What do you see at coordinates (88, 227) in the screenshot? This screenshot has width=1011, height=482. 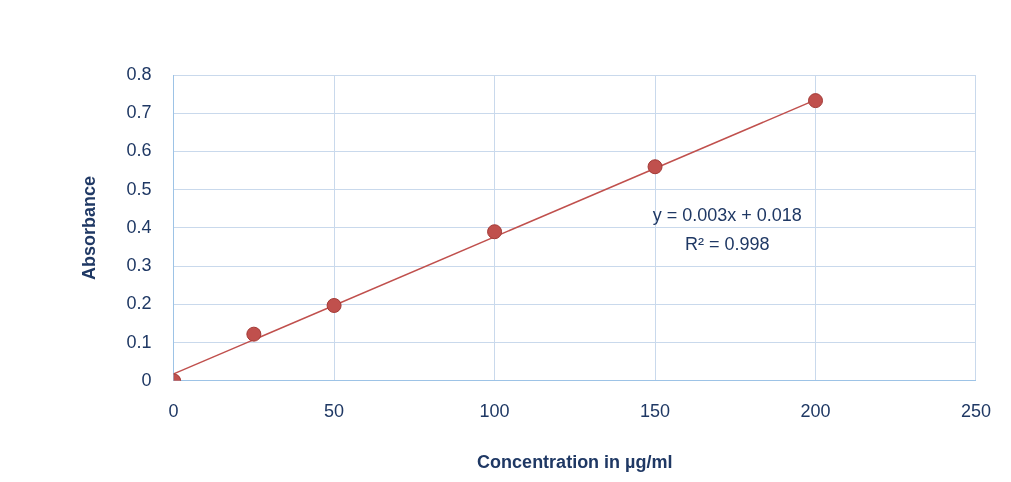 I see `y-axis-title: Absorbance` at bounding box center [88, 227].